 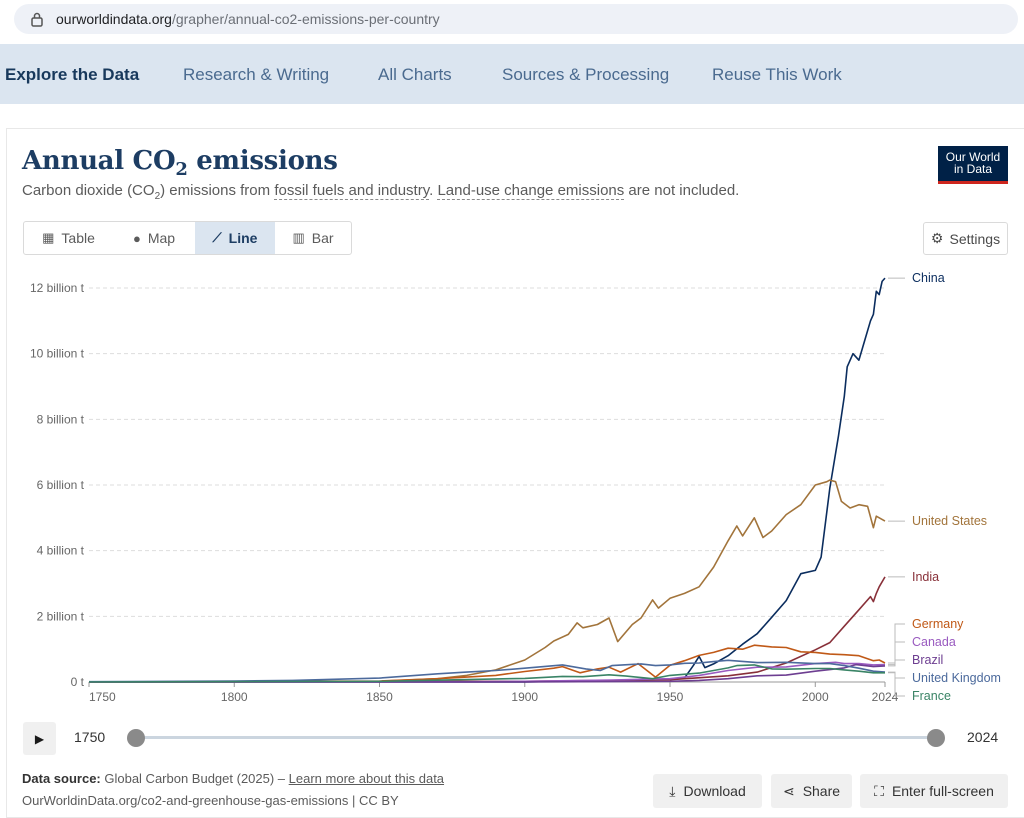 I want to click on series-label-france: France, so click(x=931, y=696).